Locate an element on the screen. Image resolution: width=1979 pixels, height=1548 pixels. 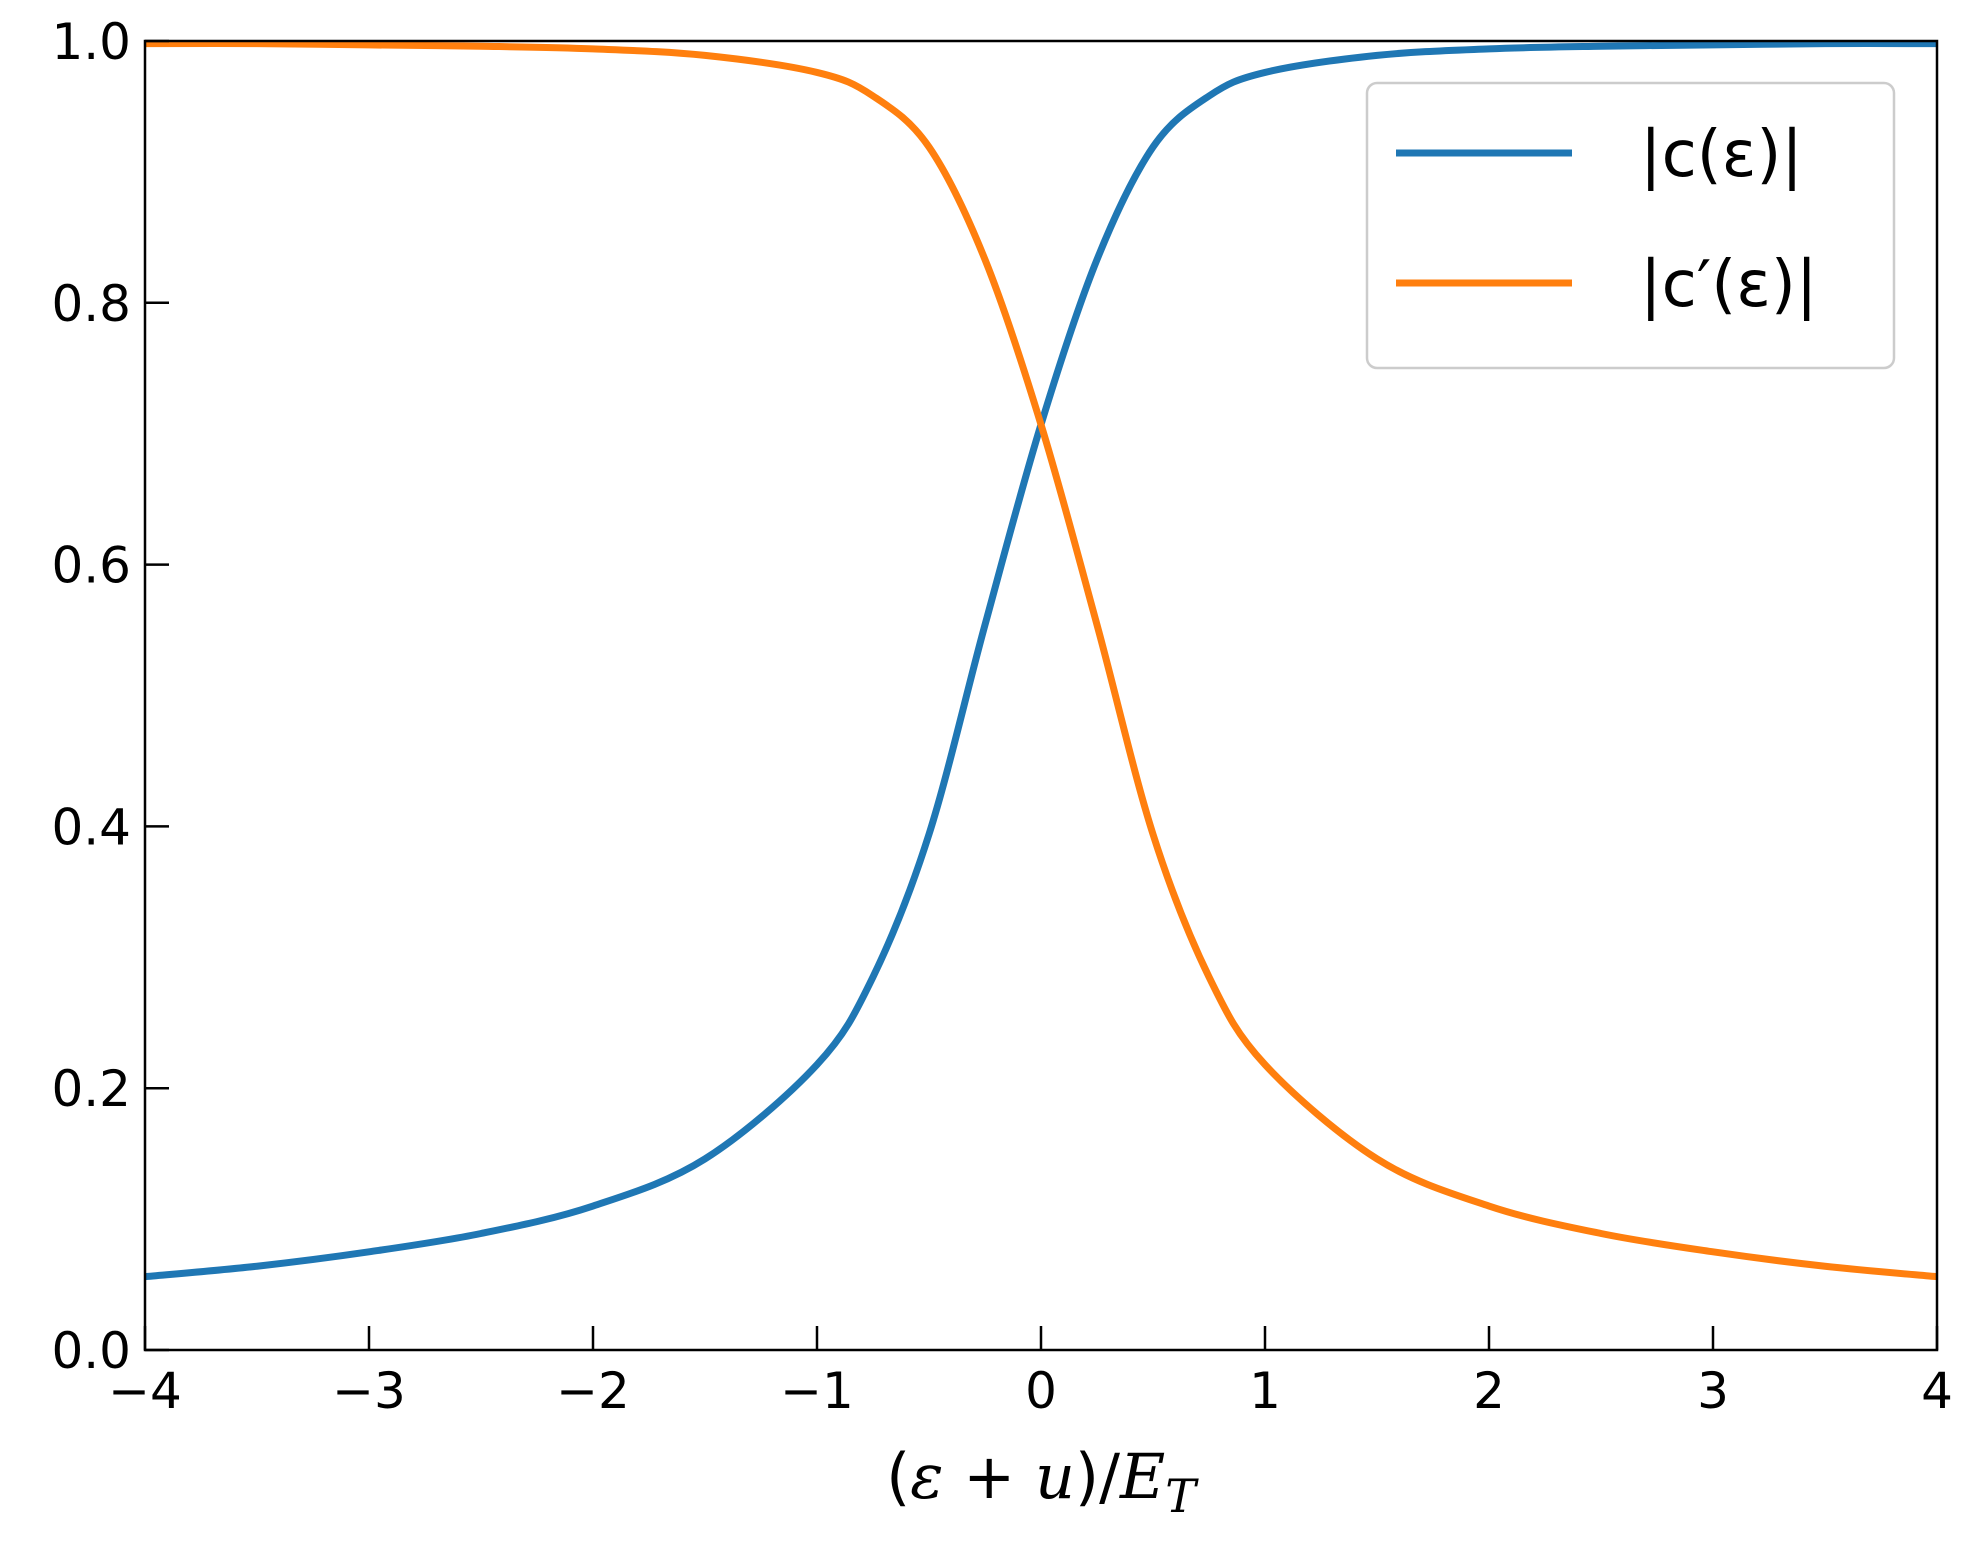
x-tick-label: 2 is located at coordinates (1489, 1391).